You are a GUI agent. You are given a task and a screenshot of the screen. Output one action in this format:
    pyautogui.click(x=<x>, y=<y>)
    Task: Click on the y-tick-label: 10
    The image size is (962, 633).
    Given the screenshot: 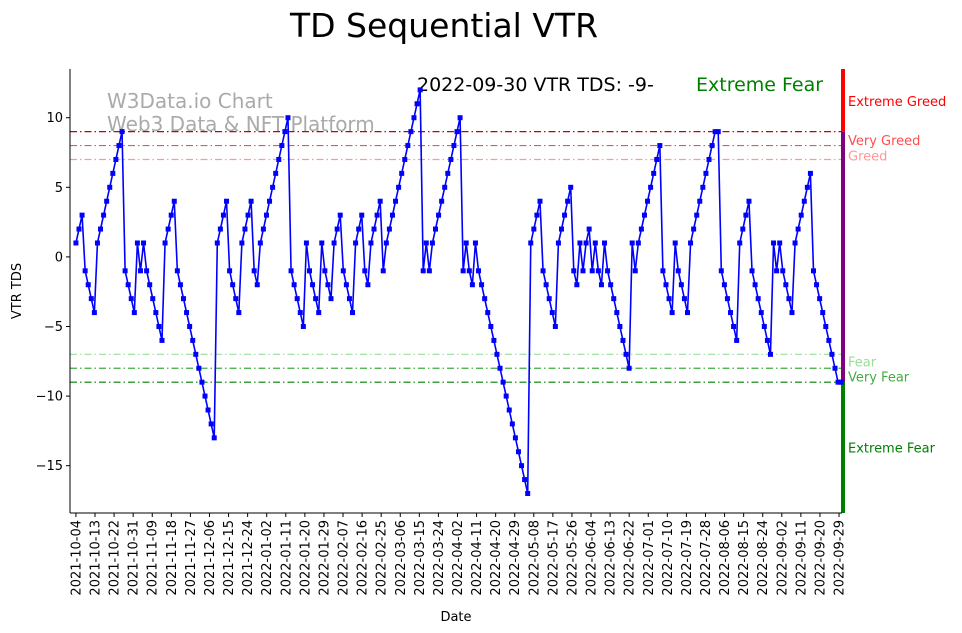 What is the action you would take?
    pyautogui.click(x=54, y=118)
    